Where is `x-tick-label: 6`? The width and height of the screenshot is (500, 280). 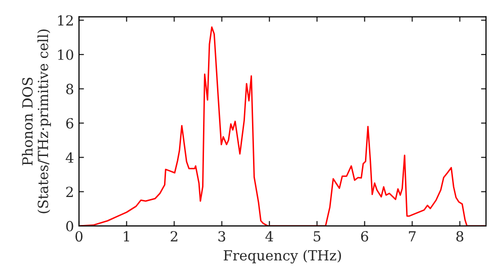
x-tick-label: 6 is located at coordinates (364, 236).